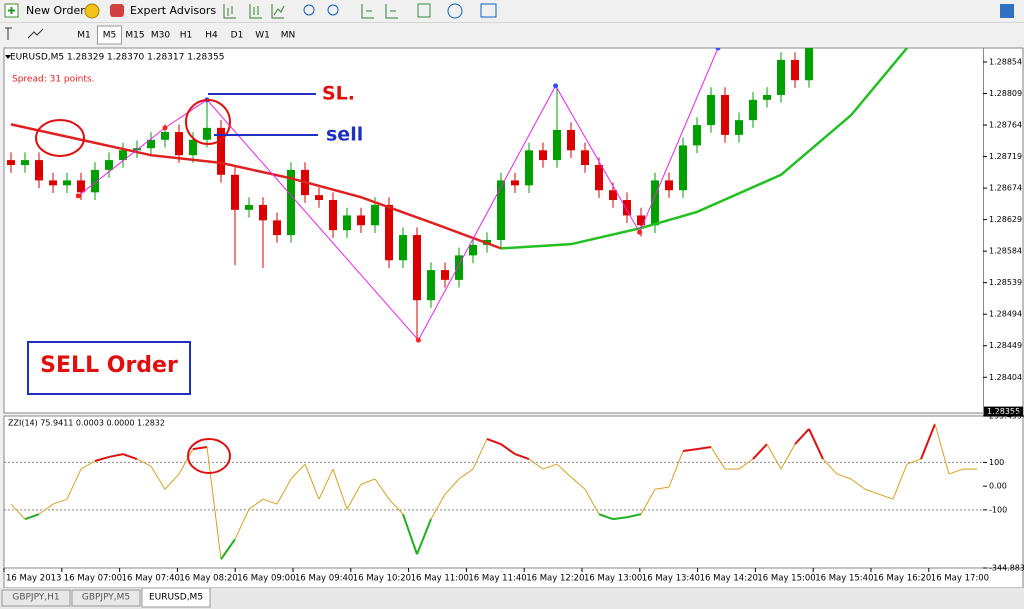 Image resolution: width=1024 pixels, height=609 pixels. I want to click on timeframe-button: M15, so click(134, 36).